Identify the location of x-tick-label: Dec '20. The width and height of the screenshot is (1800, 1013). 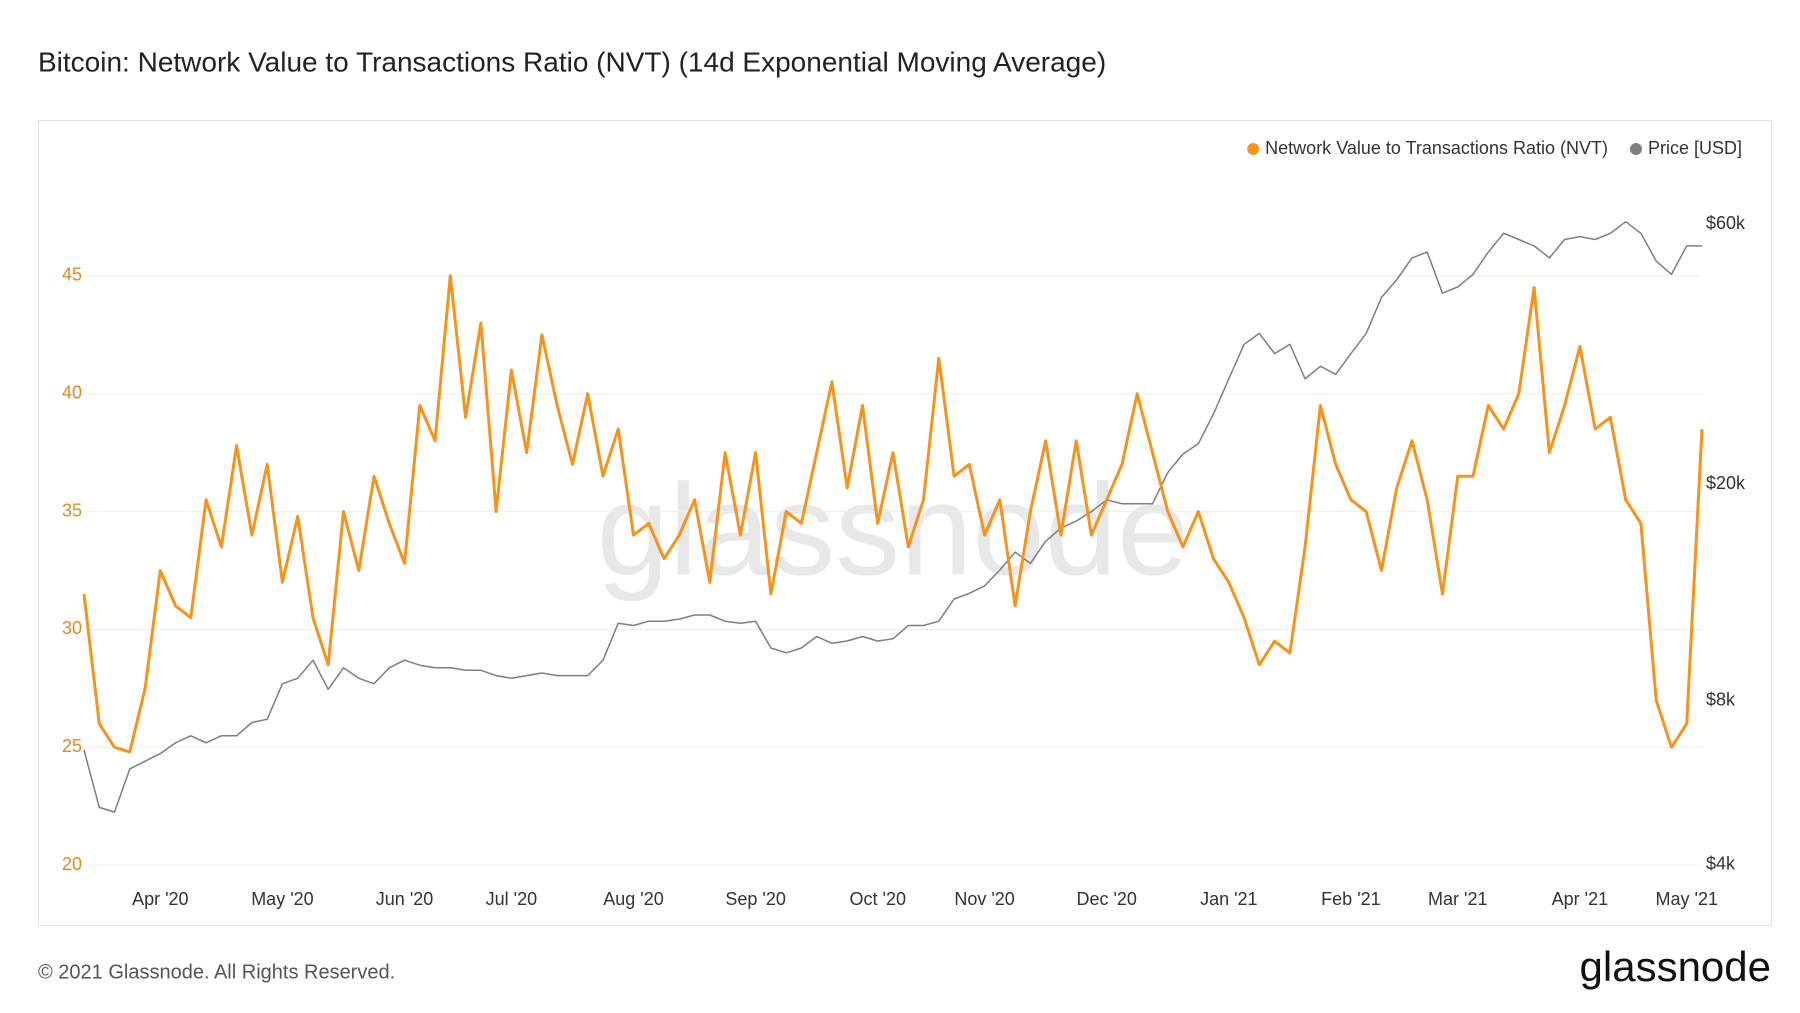
(1106, 899).